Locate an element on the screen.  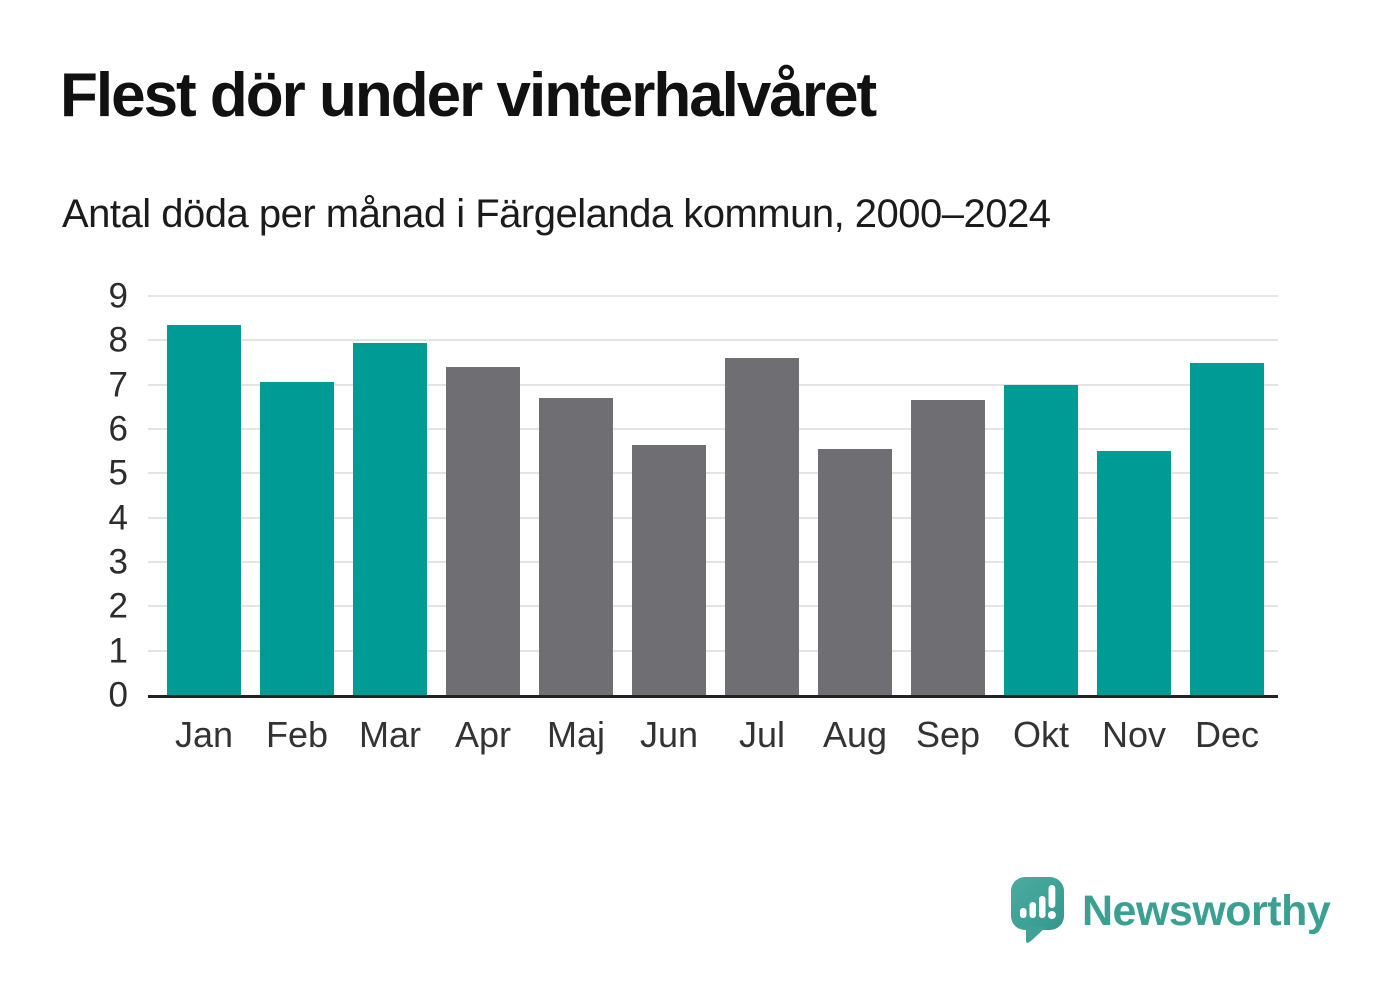
bar-chart-speech-bubble-icon is located at coordinates (1037, 910).